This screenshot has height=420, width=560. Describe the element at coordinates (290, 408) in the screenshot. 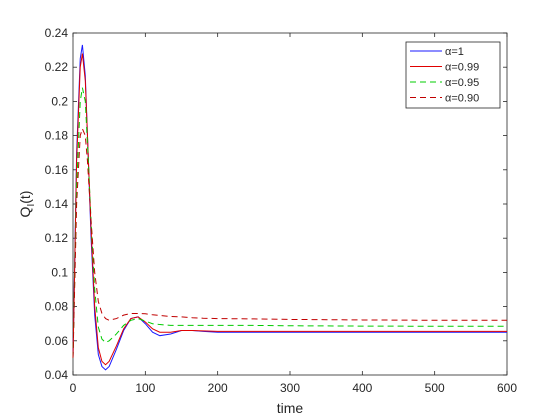

I see `x-axis-label: time` at that location.